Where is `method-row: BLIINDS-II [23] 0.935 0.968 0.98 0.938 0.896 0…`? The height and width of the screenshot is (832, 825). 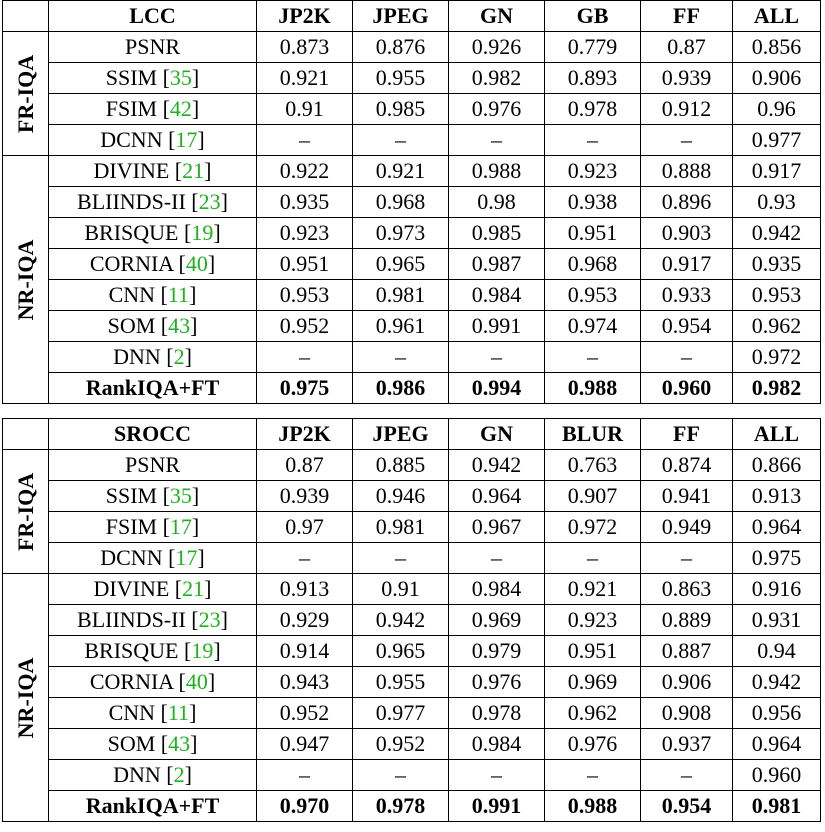
method-row: BLIINDS-II [23] 0.935 0.968 0.98 0.938 0.896 0… is located at coordinates (412, 202).